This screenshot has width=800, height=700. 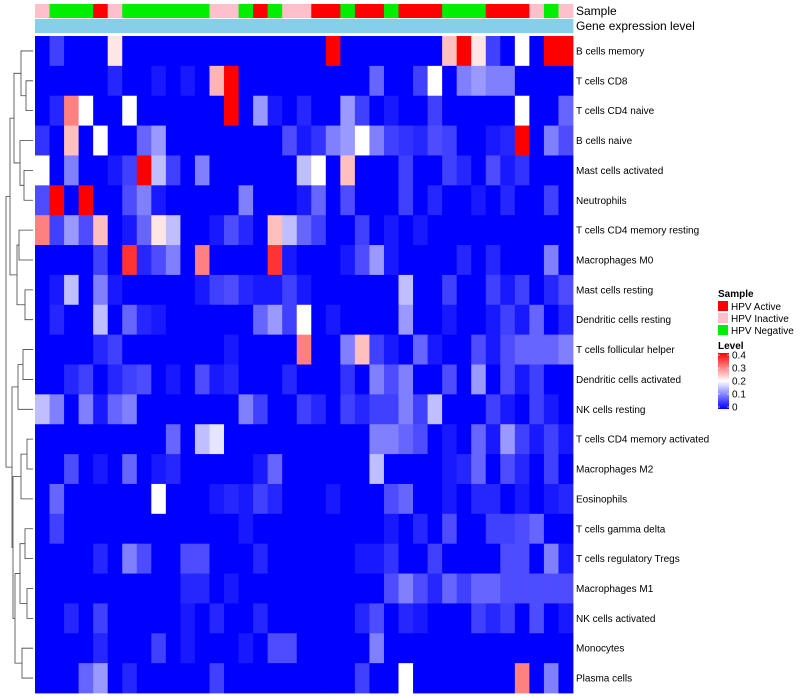 I want to click on legend-color-bar, so click(x=723, y=381).